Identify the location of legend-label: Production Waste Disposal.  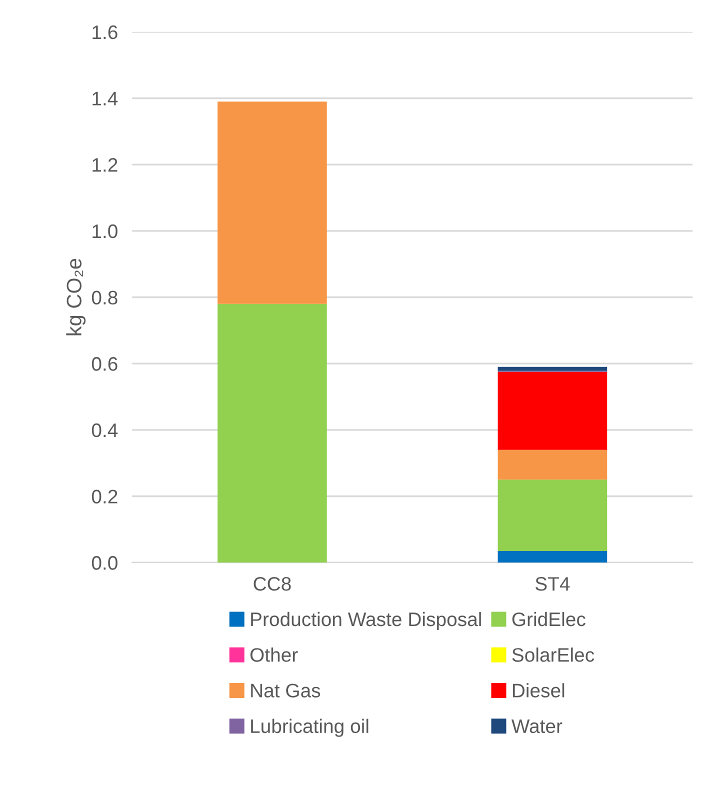
(366, 621).